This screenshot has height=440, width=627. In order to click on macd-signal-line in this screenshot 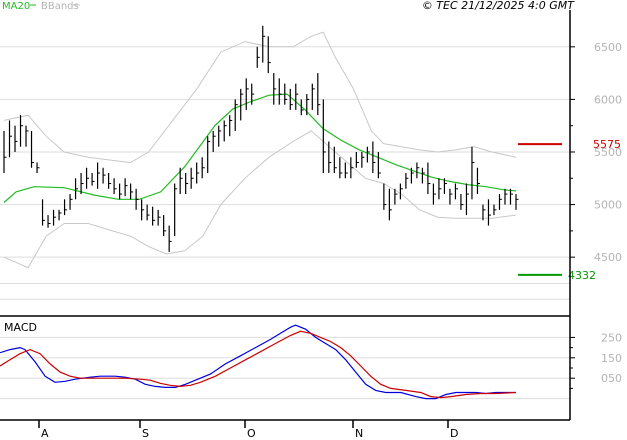, I will do `click(258, 364)`.